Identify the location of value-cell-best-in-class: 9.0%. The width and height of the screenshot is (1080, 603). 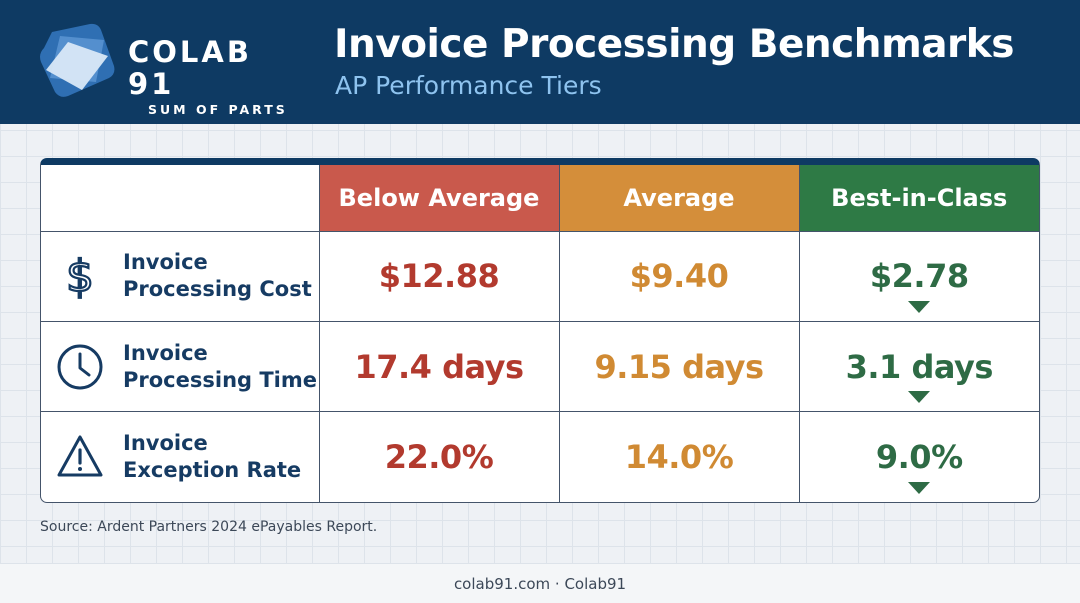
(918, 456).